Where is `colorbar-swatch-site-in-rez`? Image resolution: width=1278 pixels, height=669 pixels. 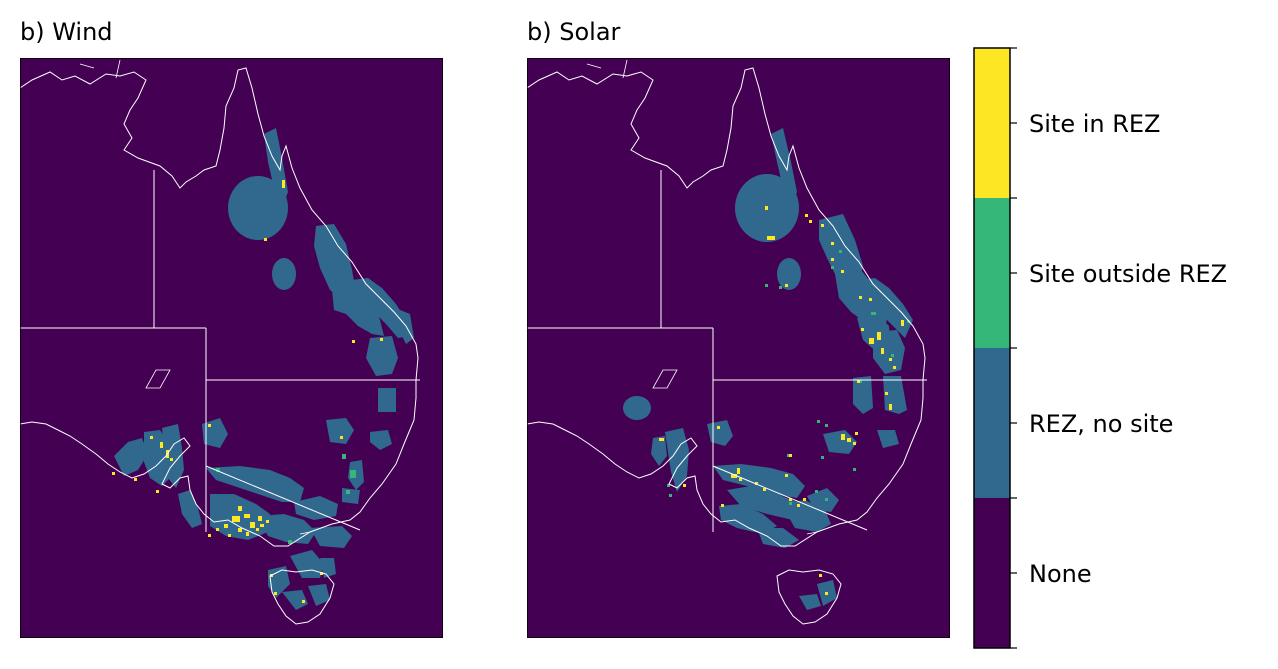
colorbar-swatch-site-in-rez is located at coordinates (992, 123).